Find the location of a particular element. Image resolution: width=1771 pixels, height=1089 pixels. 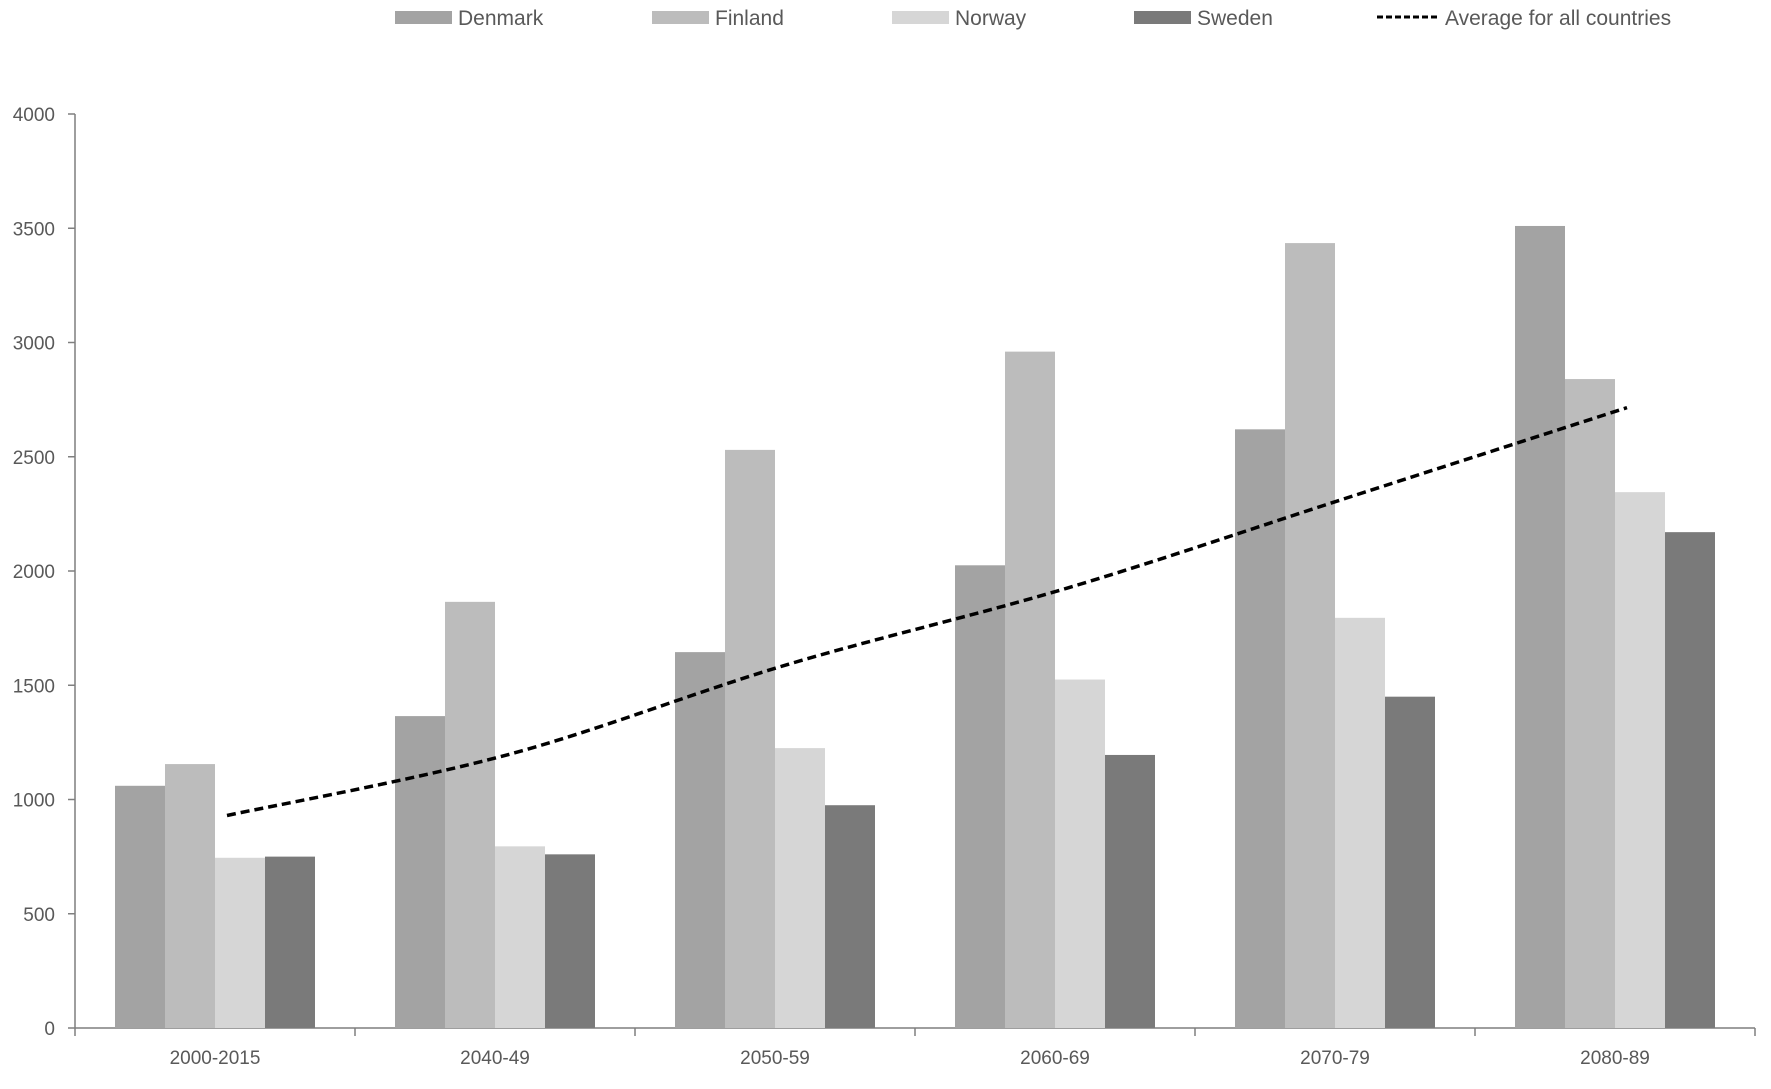

y-tick-label: 0 is located at coordinates (49, 1029).